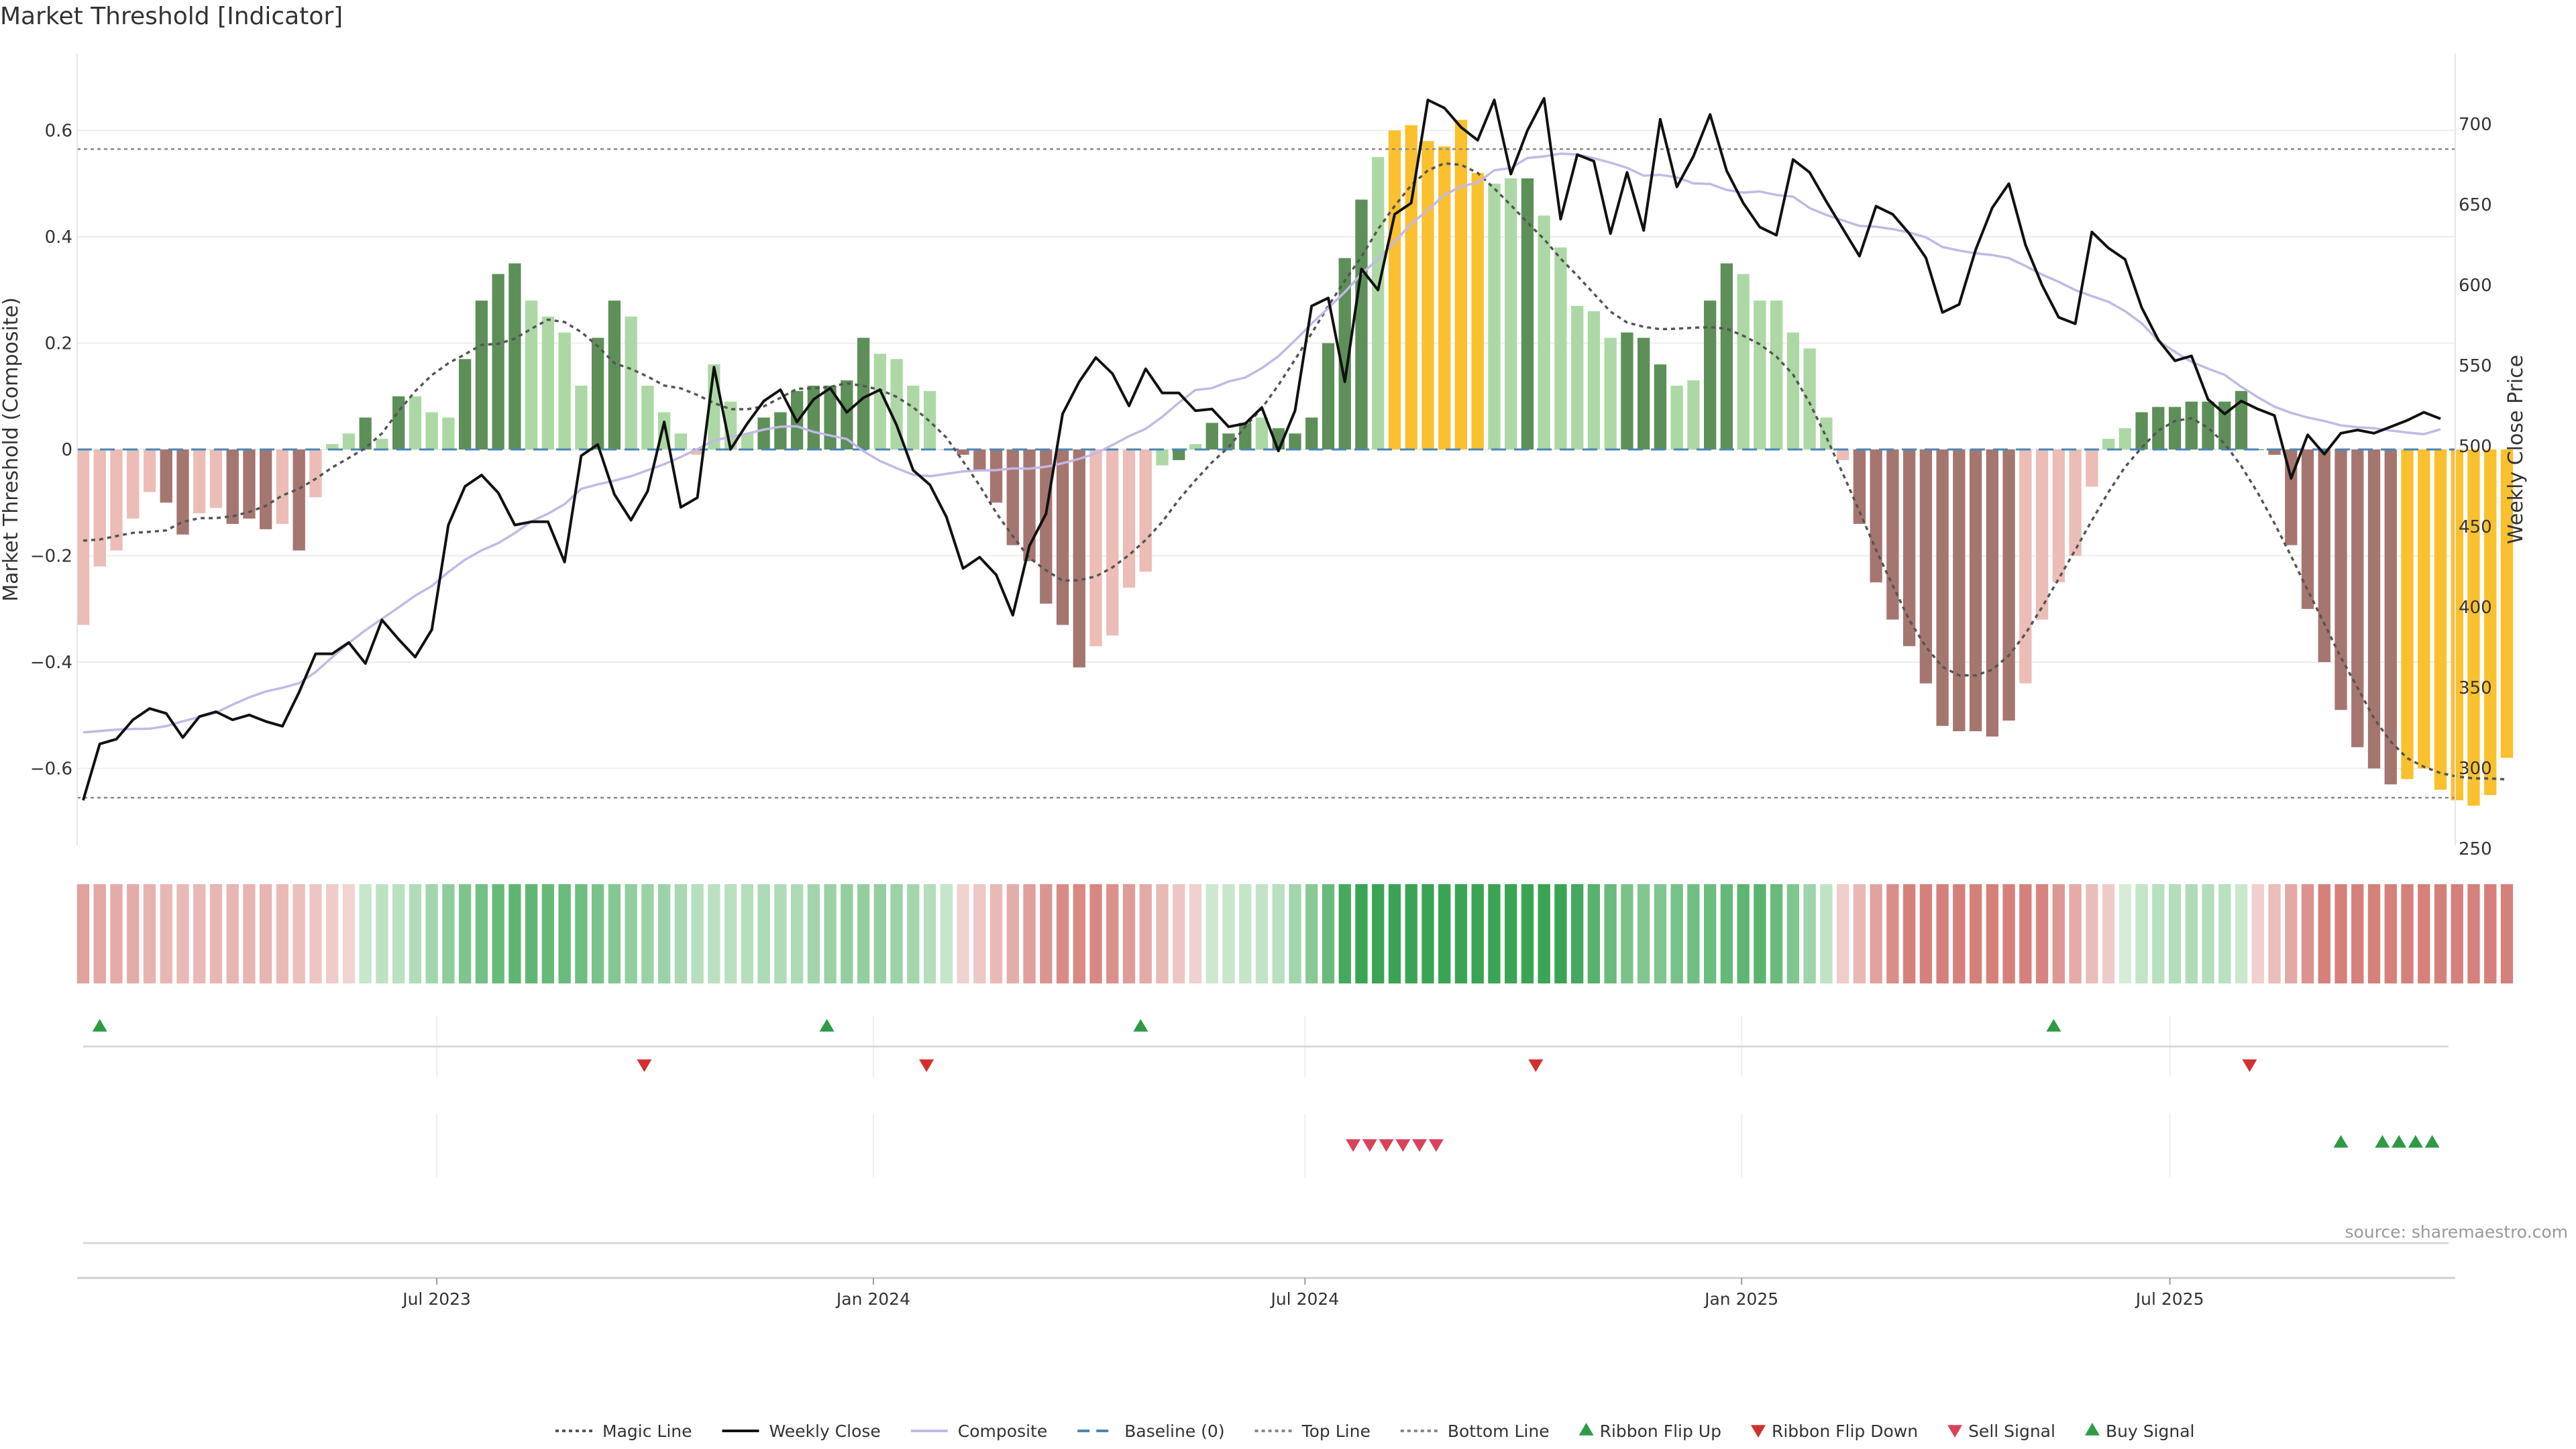 Image resolution: width=2576 pixels, height=1449 pixels. What do you see at coordinates (647, 1431) in the screenshot?
I see `legend-label: Magic Line` at bounding box center [647, 1431].